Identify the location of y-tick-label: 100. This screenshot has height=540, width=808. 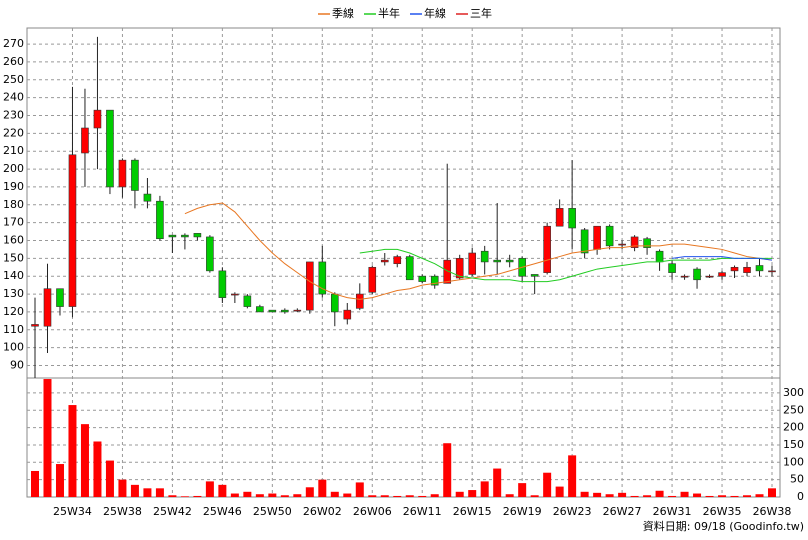
(13, 347).